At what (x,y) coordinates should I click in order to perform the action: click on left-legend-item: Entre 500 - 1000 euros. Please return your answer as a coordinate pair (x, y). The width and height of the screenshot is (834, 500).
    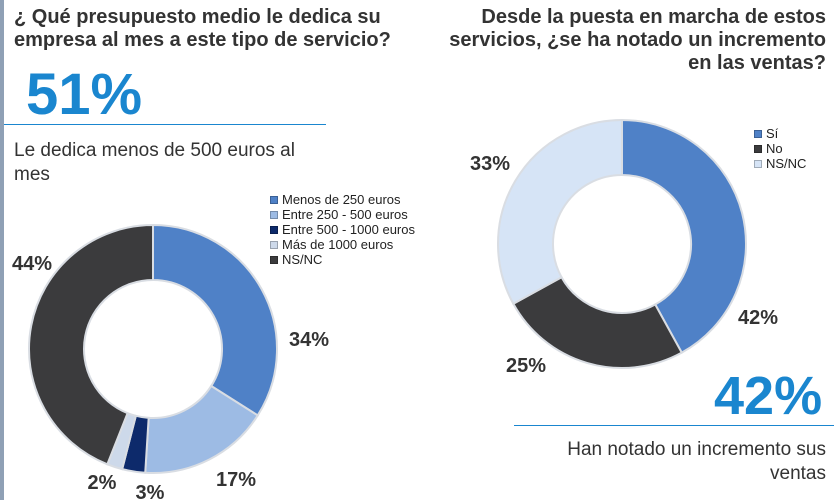
    Looking at the image, I should click on (342, 229).